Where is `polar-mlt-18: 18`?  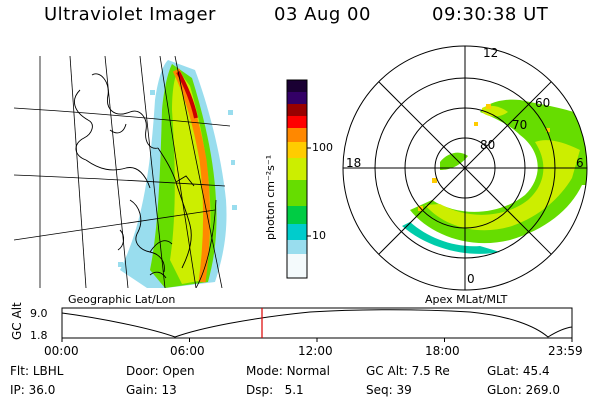 polar-mlt-18: 18 is located at coordinates (354, 163).